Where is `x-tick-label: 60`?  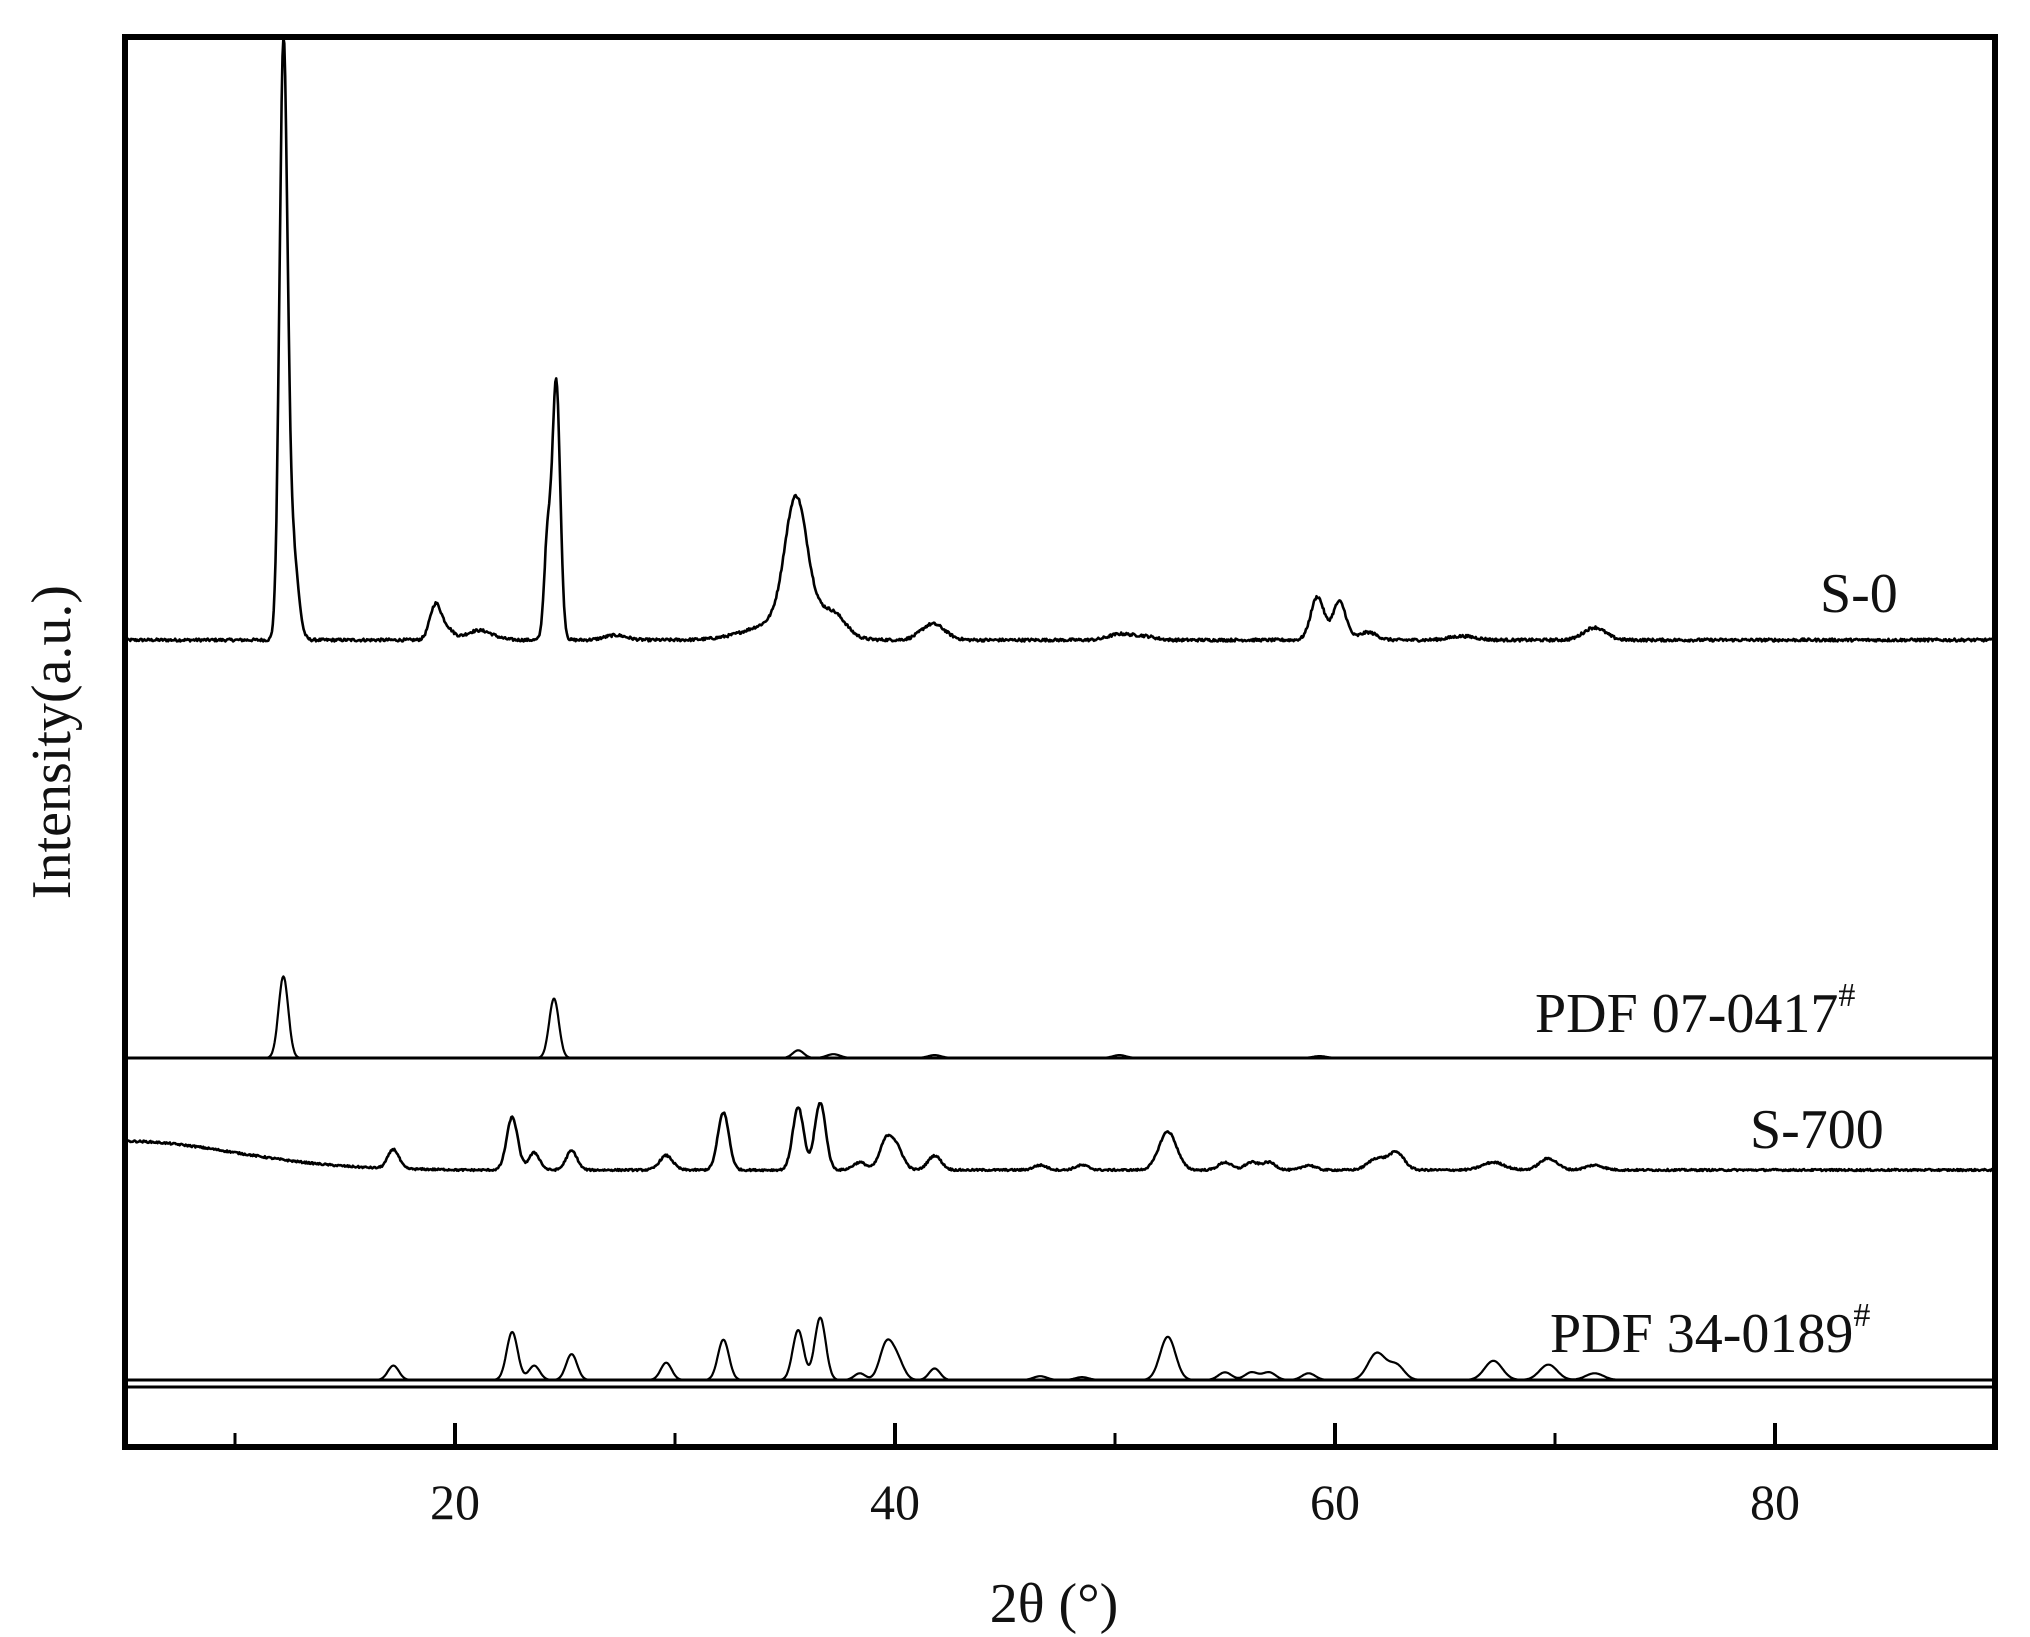 x-tick-label: 60 is located at coordinates (1335, 1502).